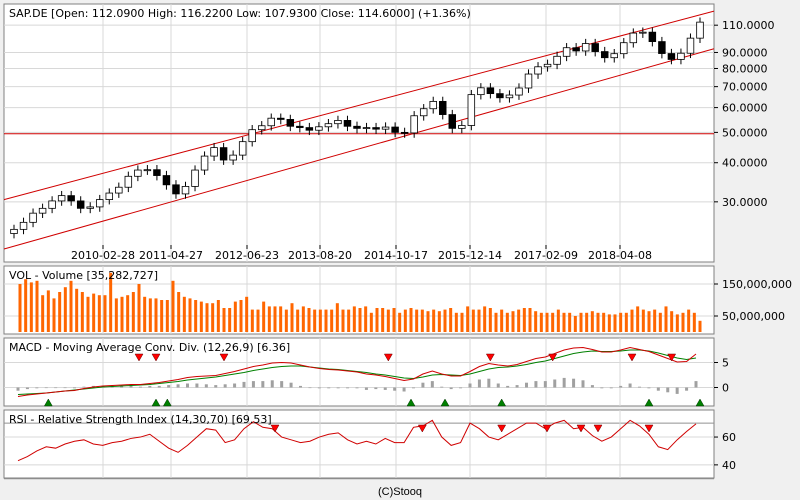  I want to click on price-x-tick-label: 2017-02-09, so click(546, 255).